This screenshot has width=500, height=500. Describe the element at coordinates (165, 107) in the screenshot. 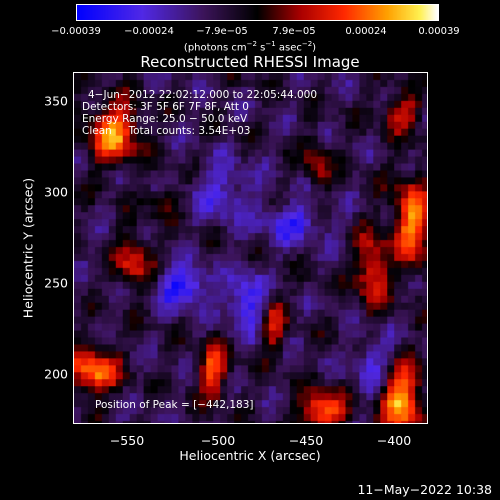

I see `detectors-label: Detectors: 3F 5F 6F 7F 8F, Att 0` at that location.